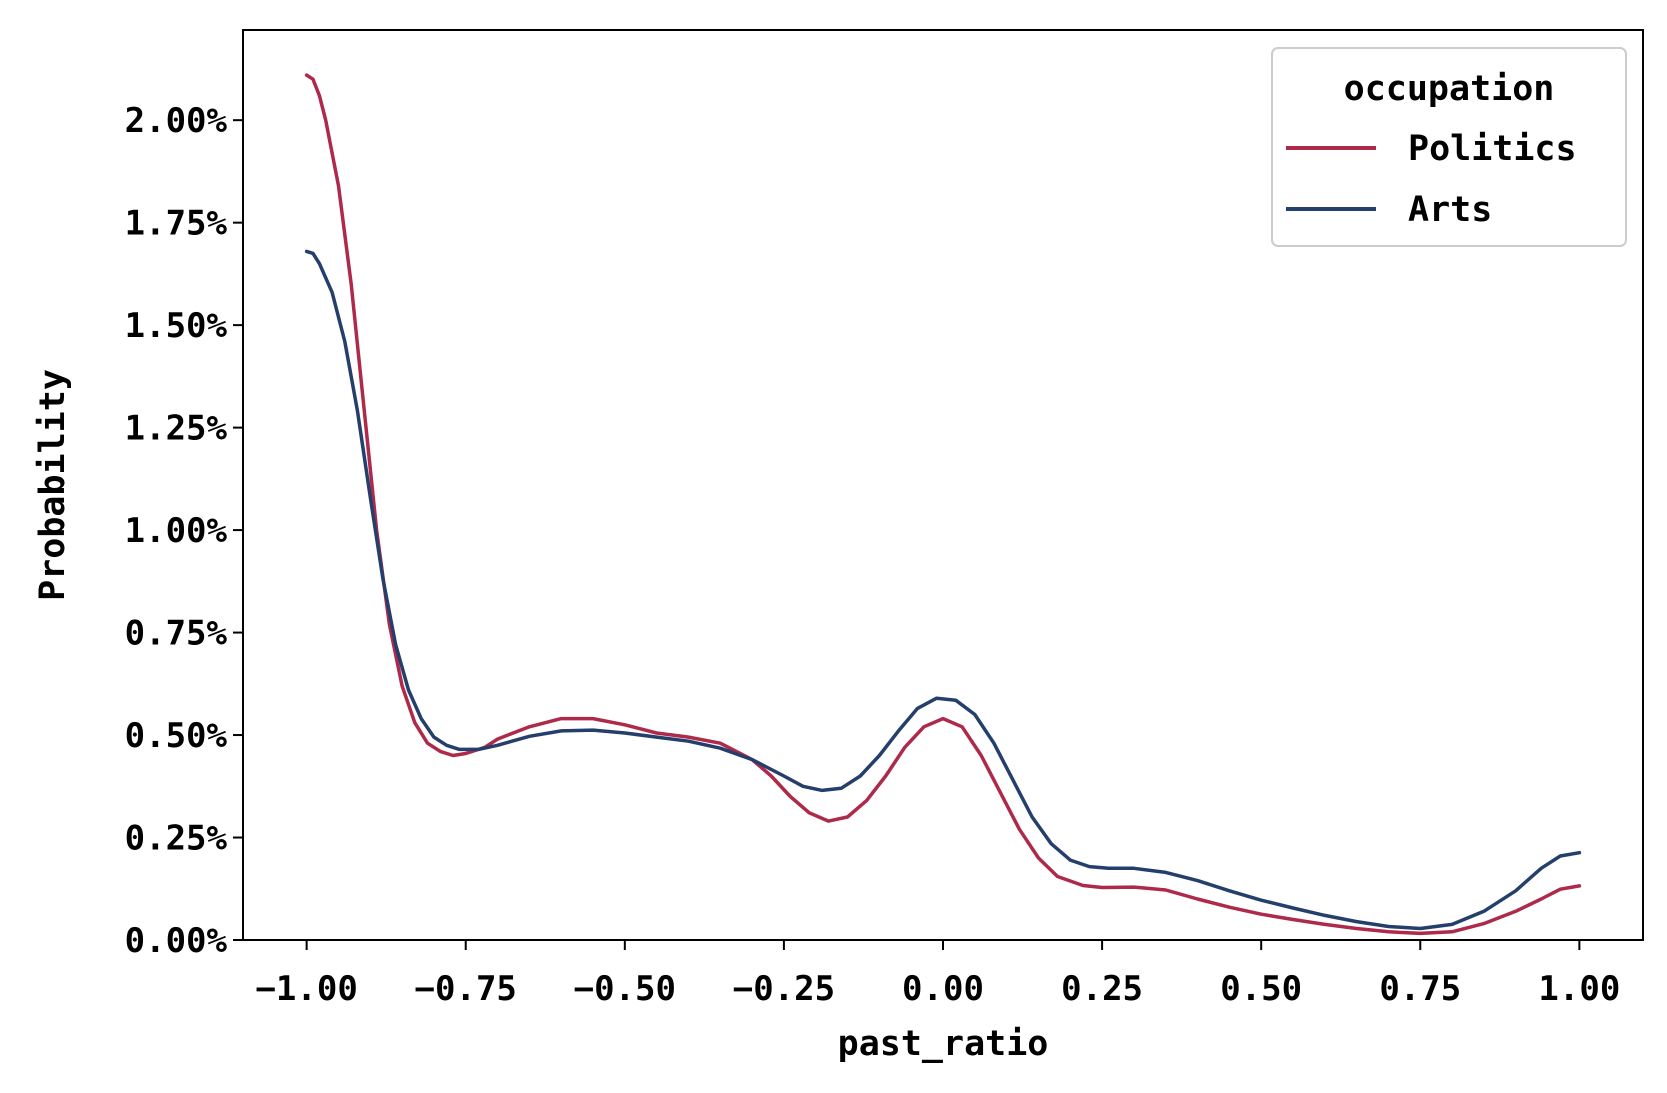 This screenshot has height=1093, width=1667. I want to click on y-axis-title: Probability, so click(53, 485).